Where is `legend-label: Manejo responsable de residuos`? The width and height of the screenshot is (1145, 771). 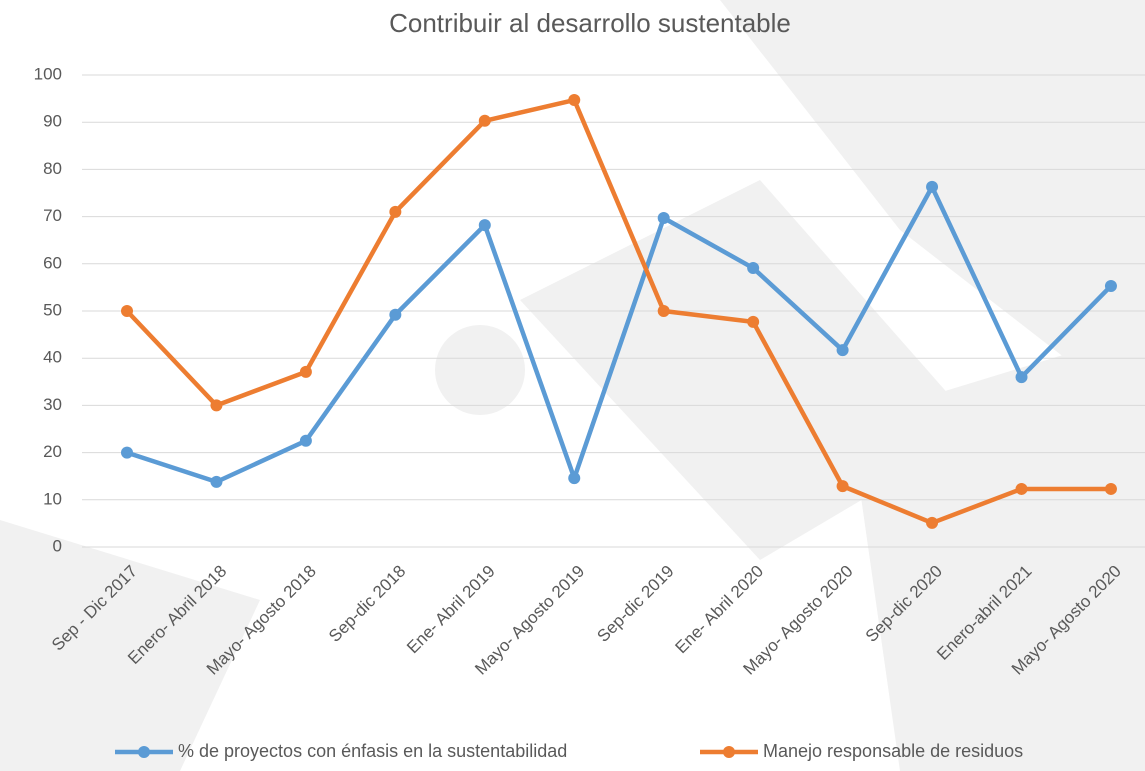 legend-label: Manejo responsable de residuos is located at coordinates (893, 751).